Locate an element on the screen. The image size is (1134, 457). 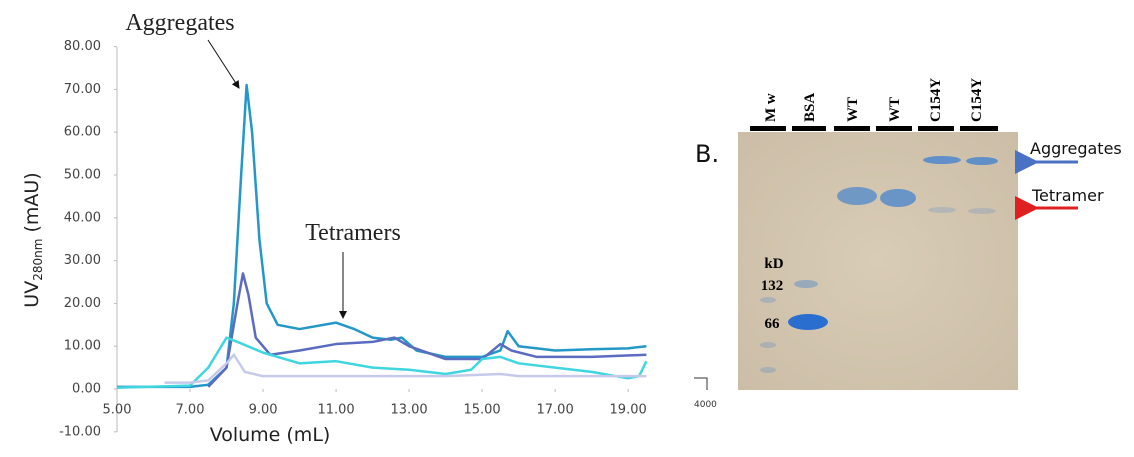
scale-label: 4000 is located at coordinates (705, 405).